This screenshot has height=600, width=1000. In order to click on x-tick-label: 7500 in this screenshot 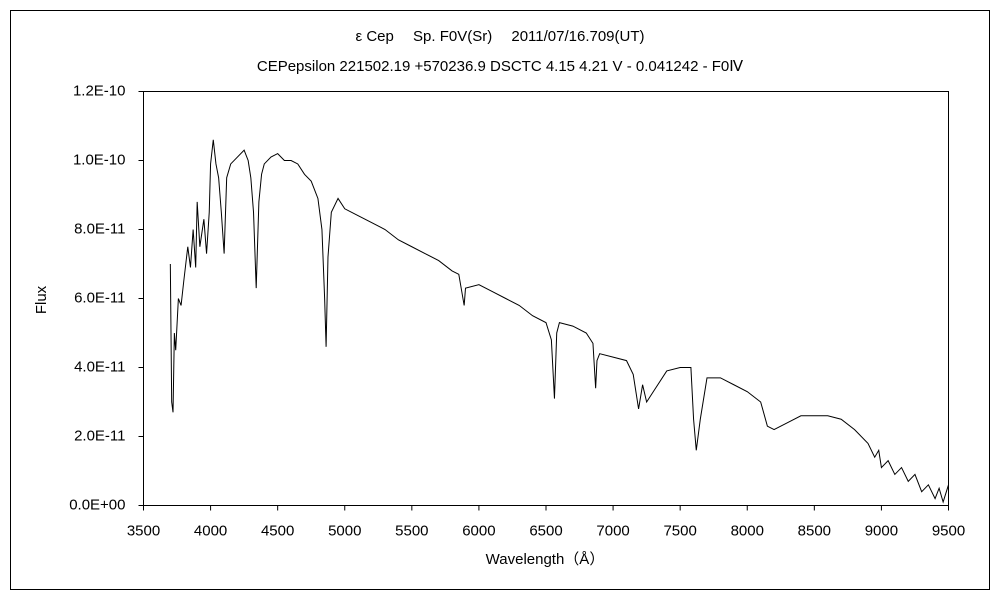, I will do `click(679, 530)`.